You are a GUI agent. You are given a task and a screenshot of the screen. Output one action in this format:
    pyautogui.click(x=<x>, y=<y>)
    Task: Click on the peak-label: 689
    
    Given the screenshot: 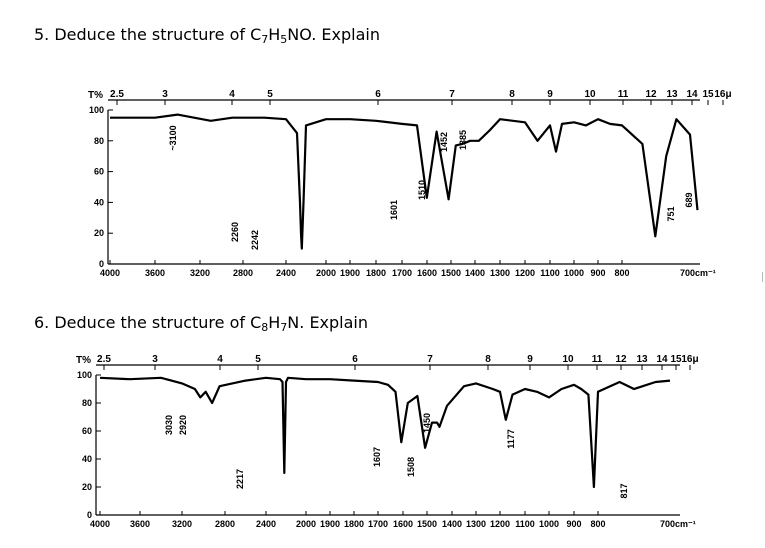 What is the action you would take?
    pyautogui.click(x=689, y=199)
    